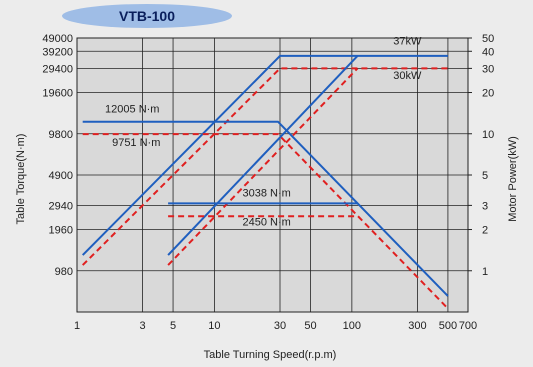 This screenshot has width=533, height=367. I want to click on x-tick-label: 1, so click(77, 326).